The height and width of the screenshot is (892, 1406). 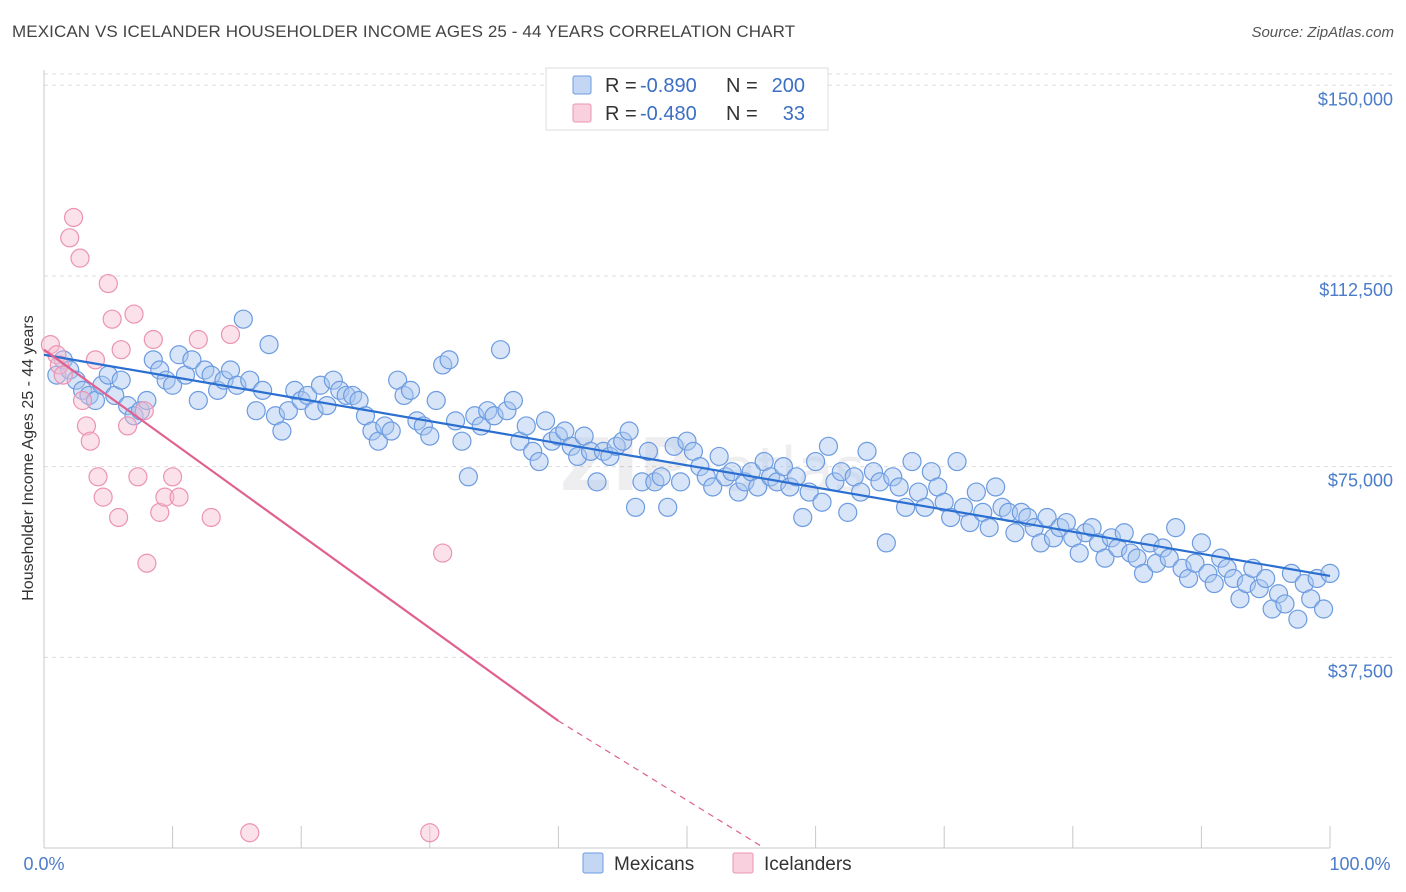 I want to click on y-tick-label: $112,500, so click(x=1356, y=290).